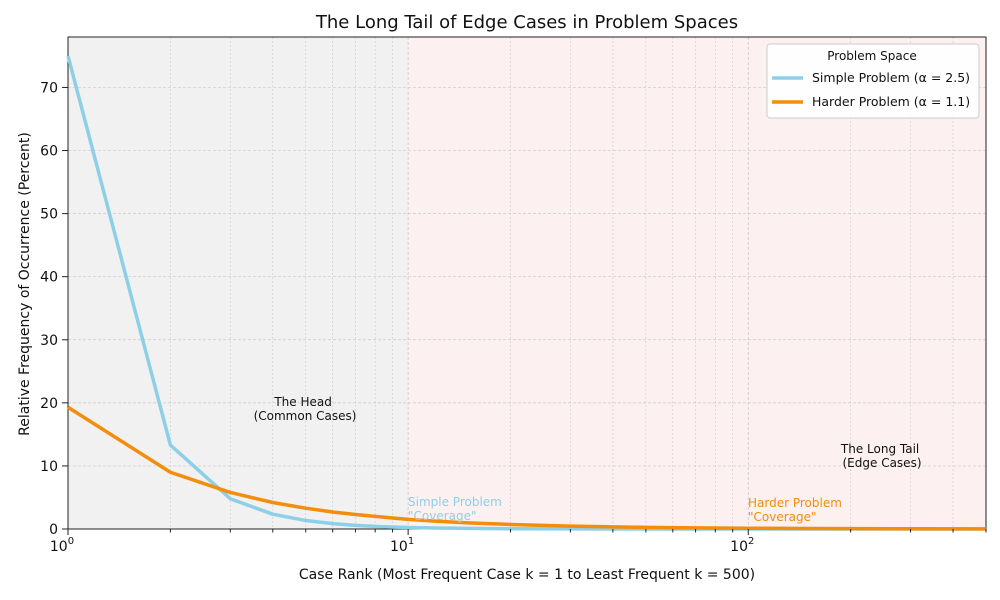  I want to click on legend-label-harder: Harder Problem (α = 1.1), so click(891, 101).